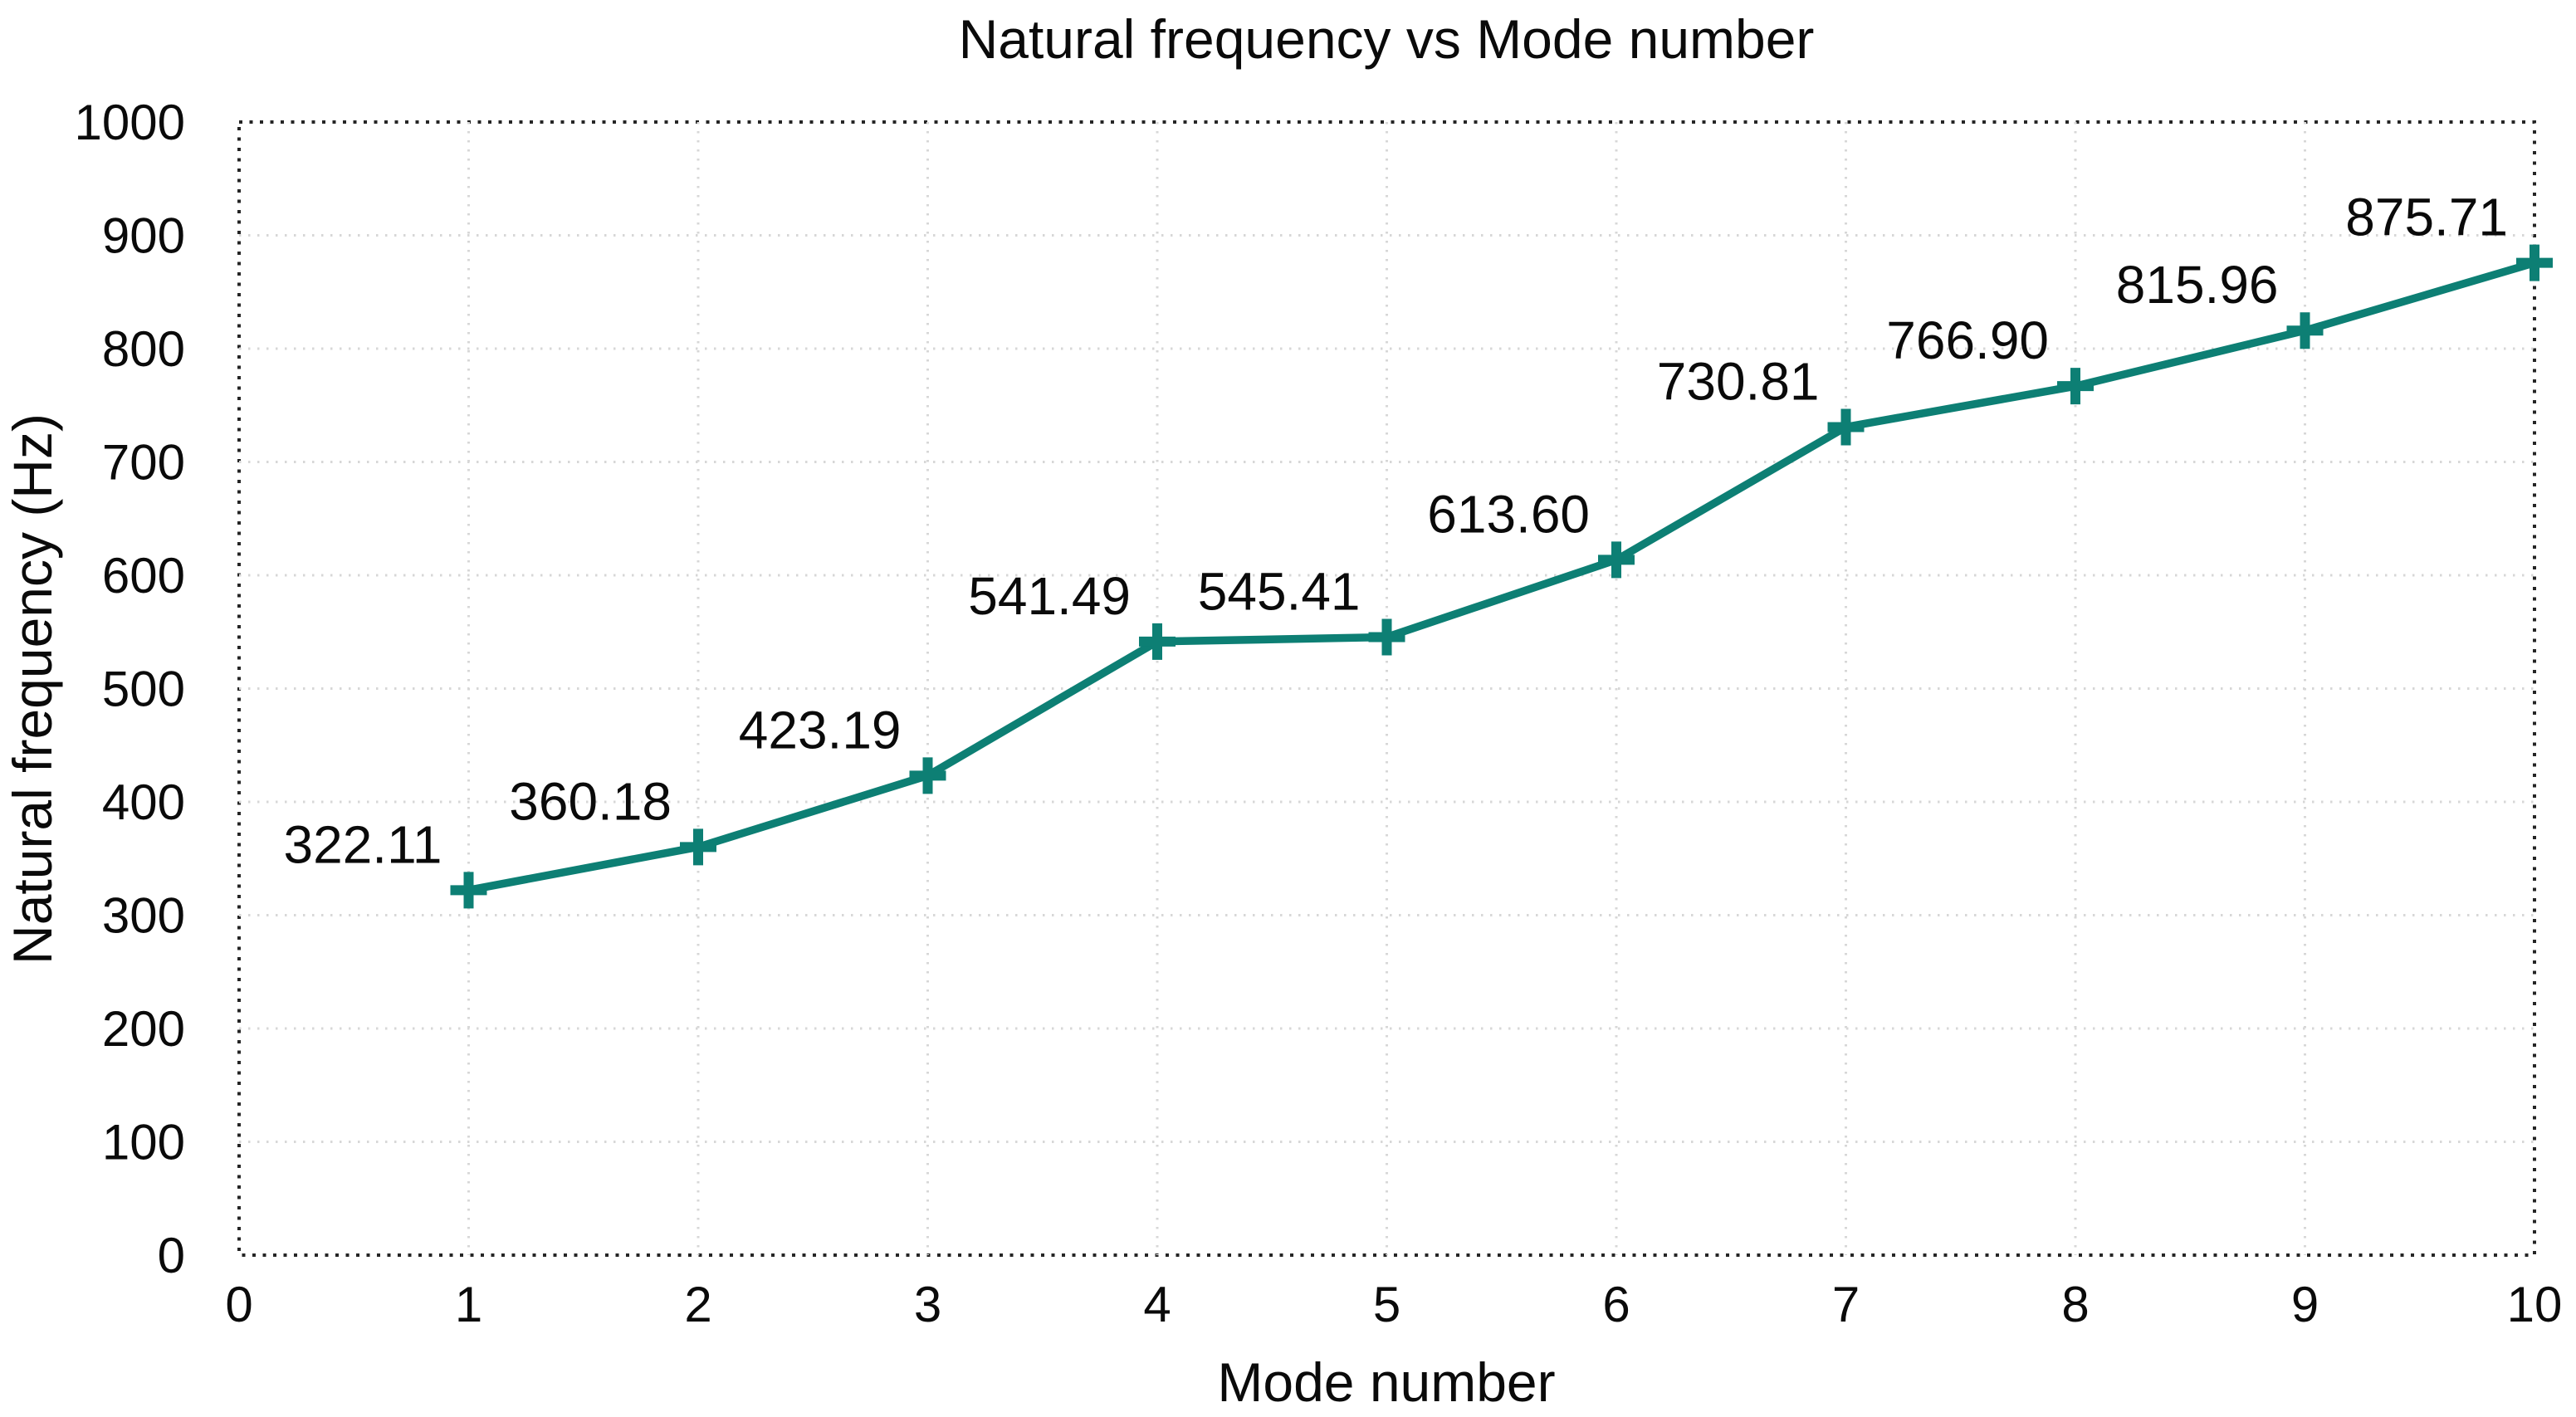 This screenshot has width=2576, height=1417. Describe the element at coordinates (2075, 1304) in the screenshot. I see `x-tick-label: 8` at that location.